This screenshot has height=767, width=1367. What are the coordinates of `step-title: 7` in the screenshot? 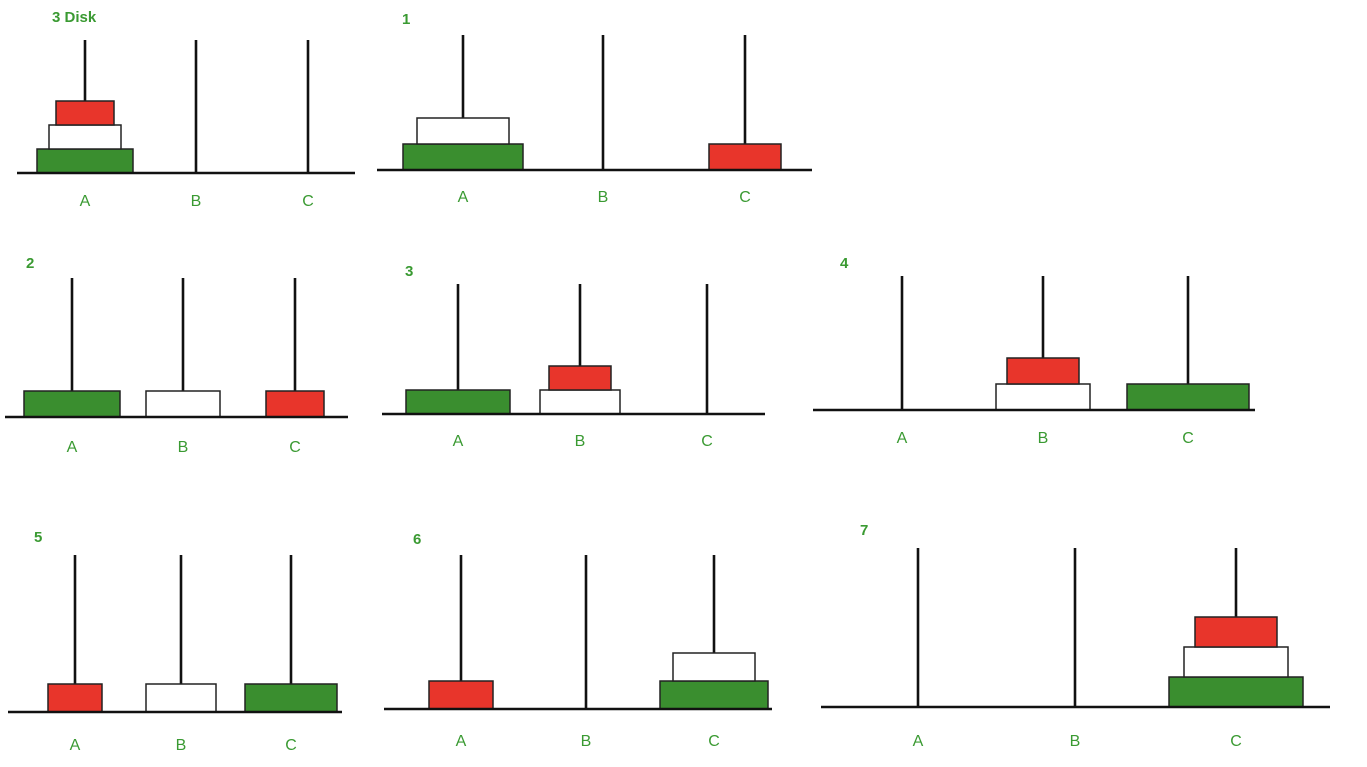 It's located at (864, 530).